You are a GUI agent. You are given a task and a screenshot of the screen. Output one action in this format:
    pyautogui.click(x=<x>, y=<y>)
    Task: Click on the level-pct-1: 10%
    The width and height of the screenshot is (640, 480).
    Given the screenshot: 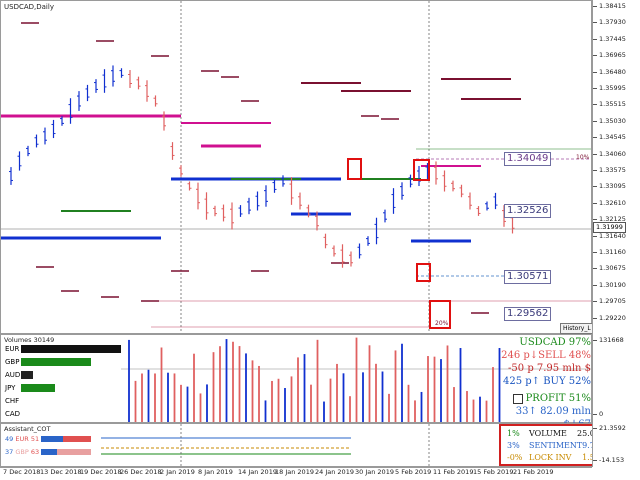 What is the action you would take?
    pyautogui.click(x=583, y=157)
    